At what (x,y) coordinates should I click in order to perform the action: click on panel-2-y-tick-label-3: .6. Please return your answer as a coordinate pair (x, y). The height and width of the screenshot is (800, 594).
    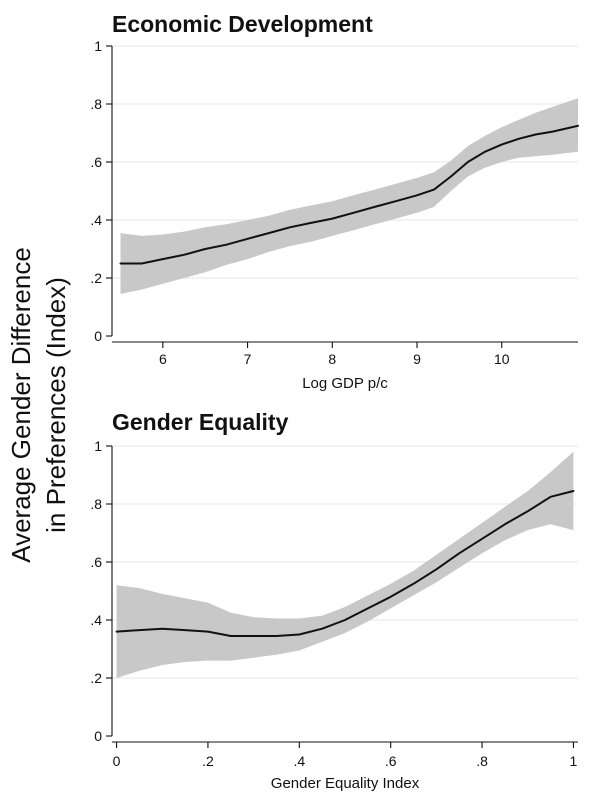
    Looking at the image, I should click on (96, 562).